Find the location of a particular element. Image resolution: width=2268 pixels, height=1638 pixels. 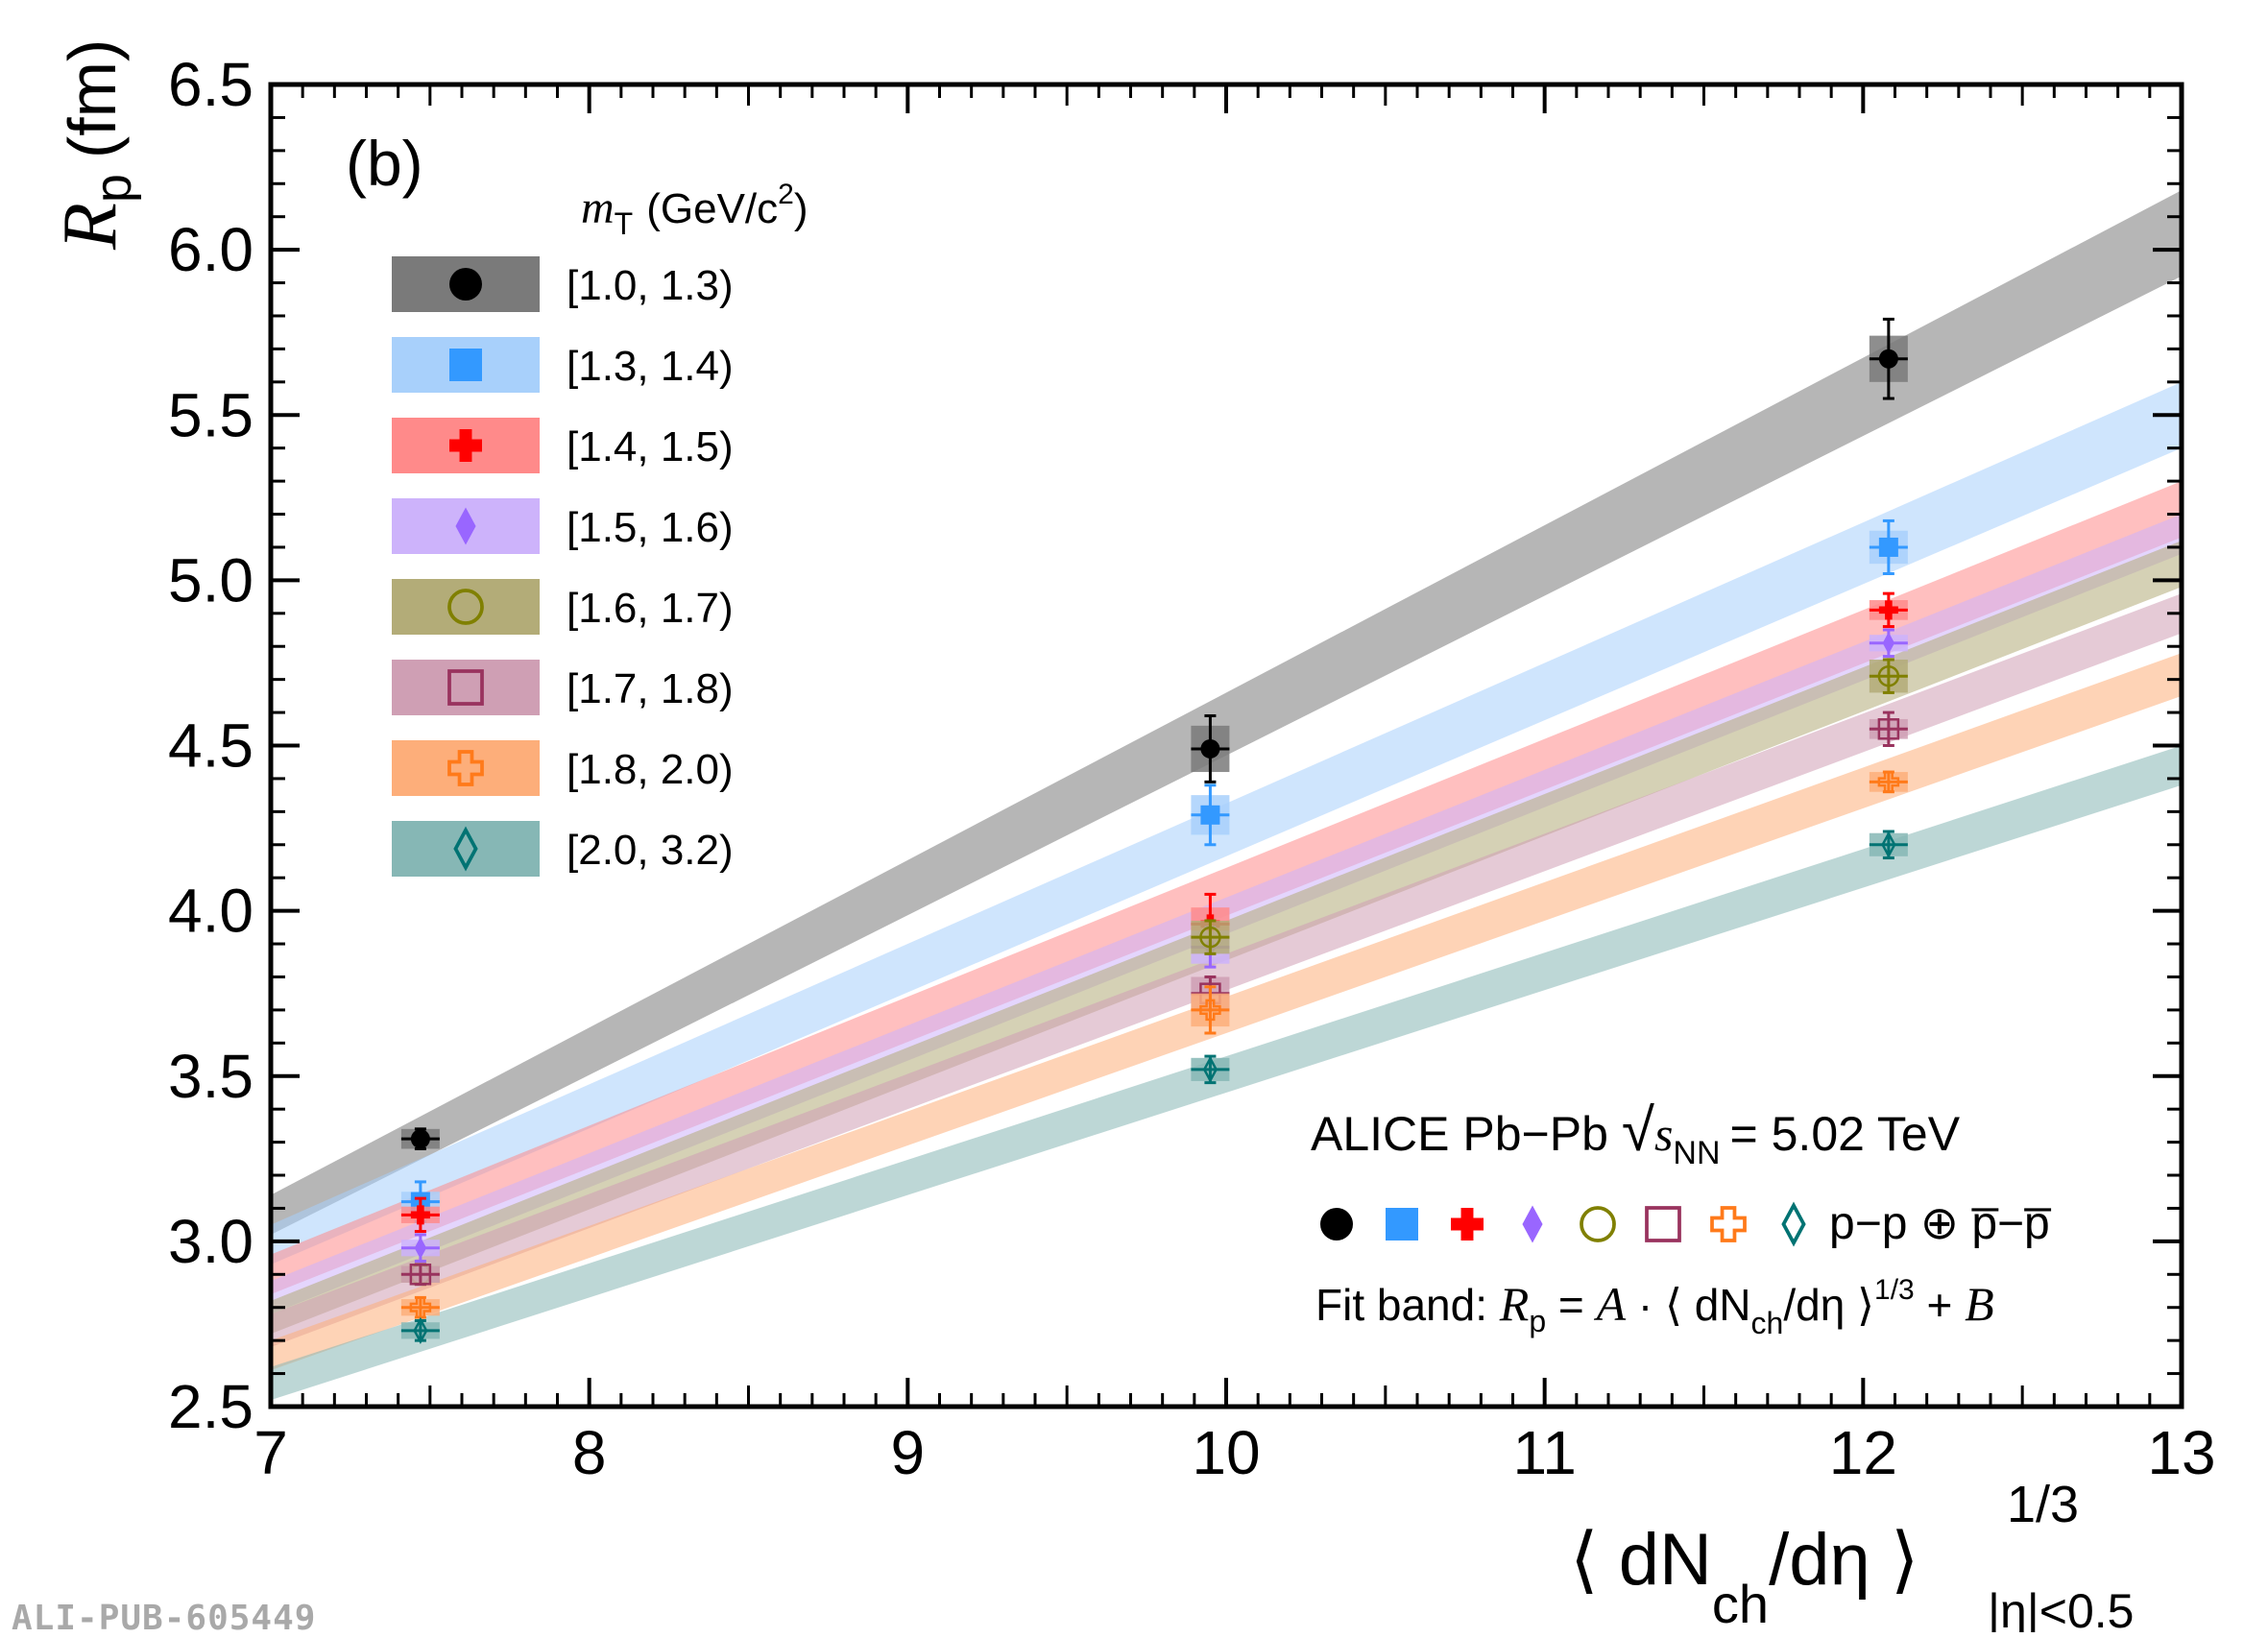

legend-label: [1.8, 2.0) is located at coordinates (650, 769).